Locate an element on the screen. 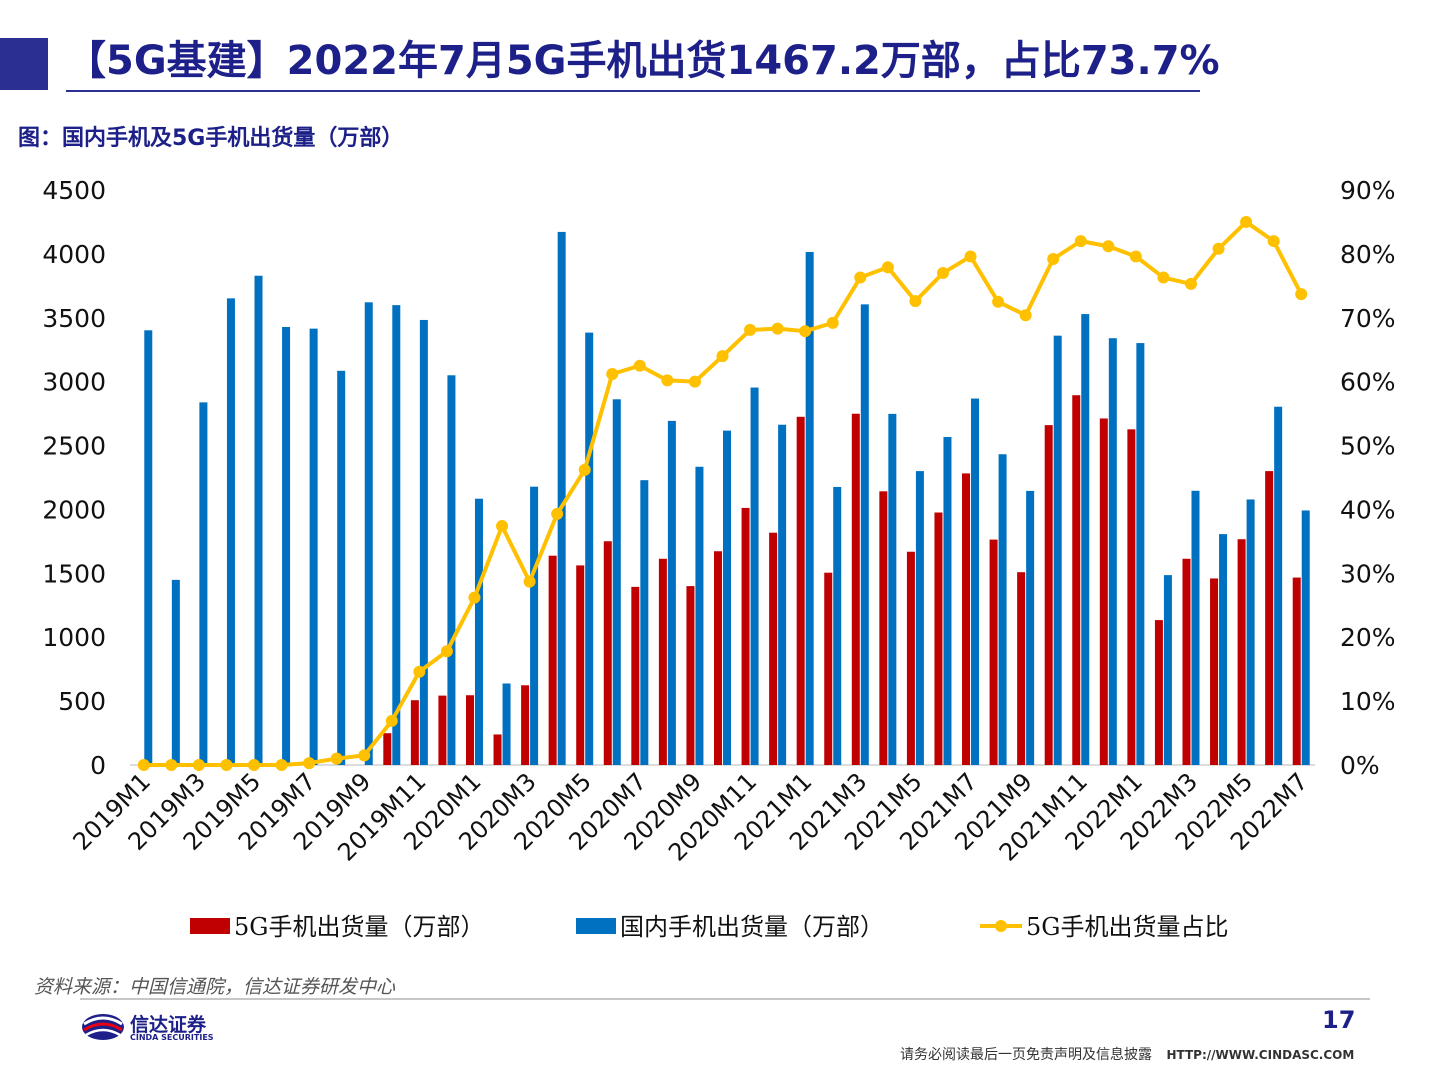  left-axis-tick-label: 1500 is located at coordinates (74, 573).